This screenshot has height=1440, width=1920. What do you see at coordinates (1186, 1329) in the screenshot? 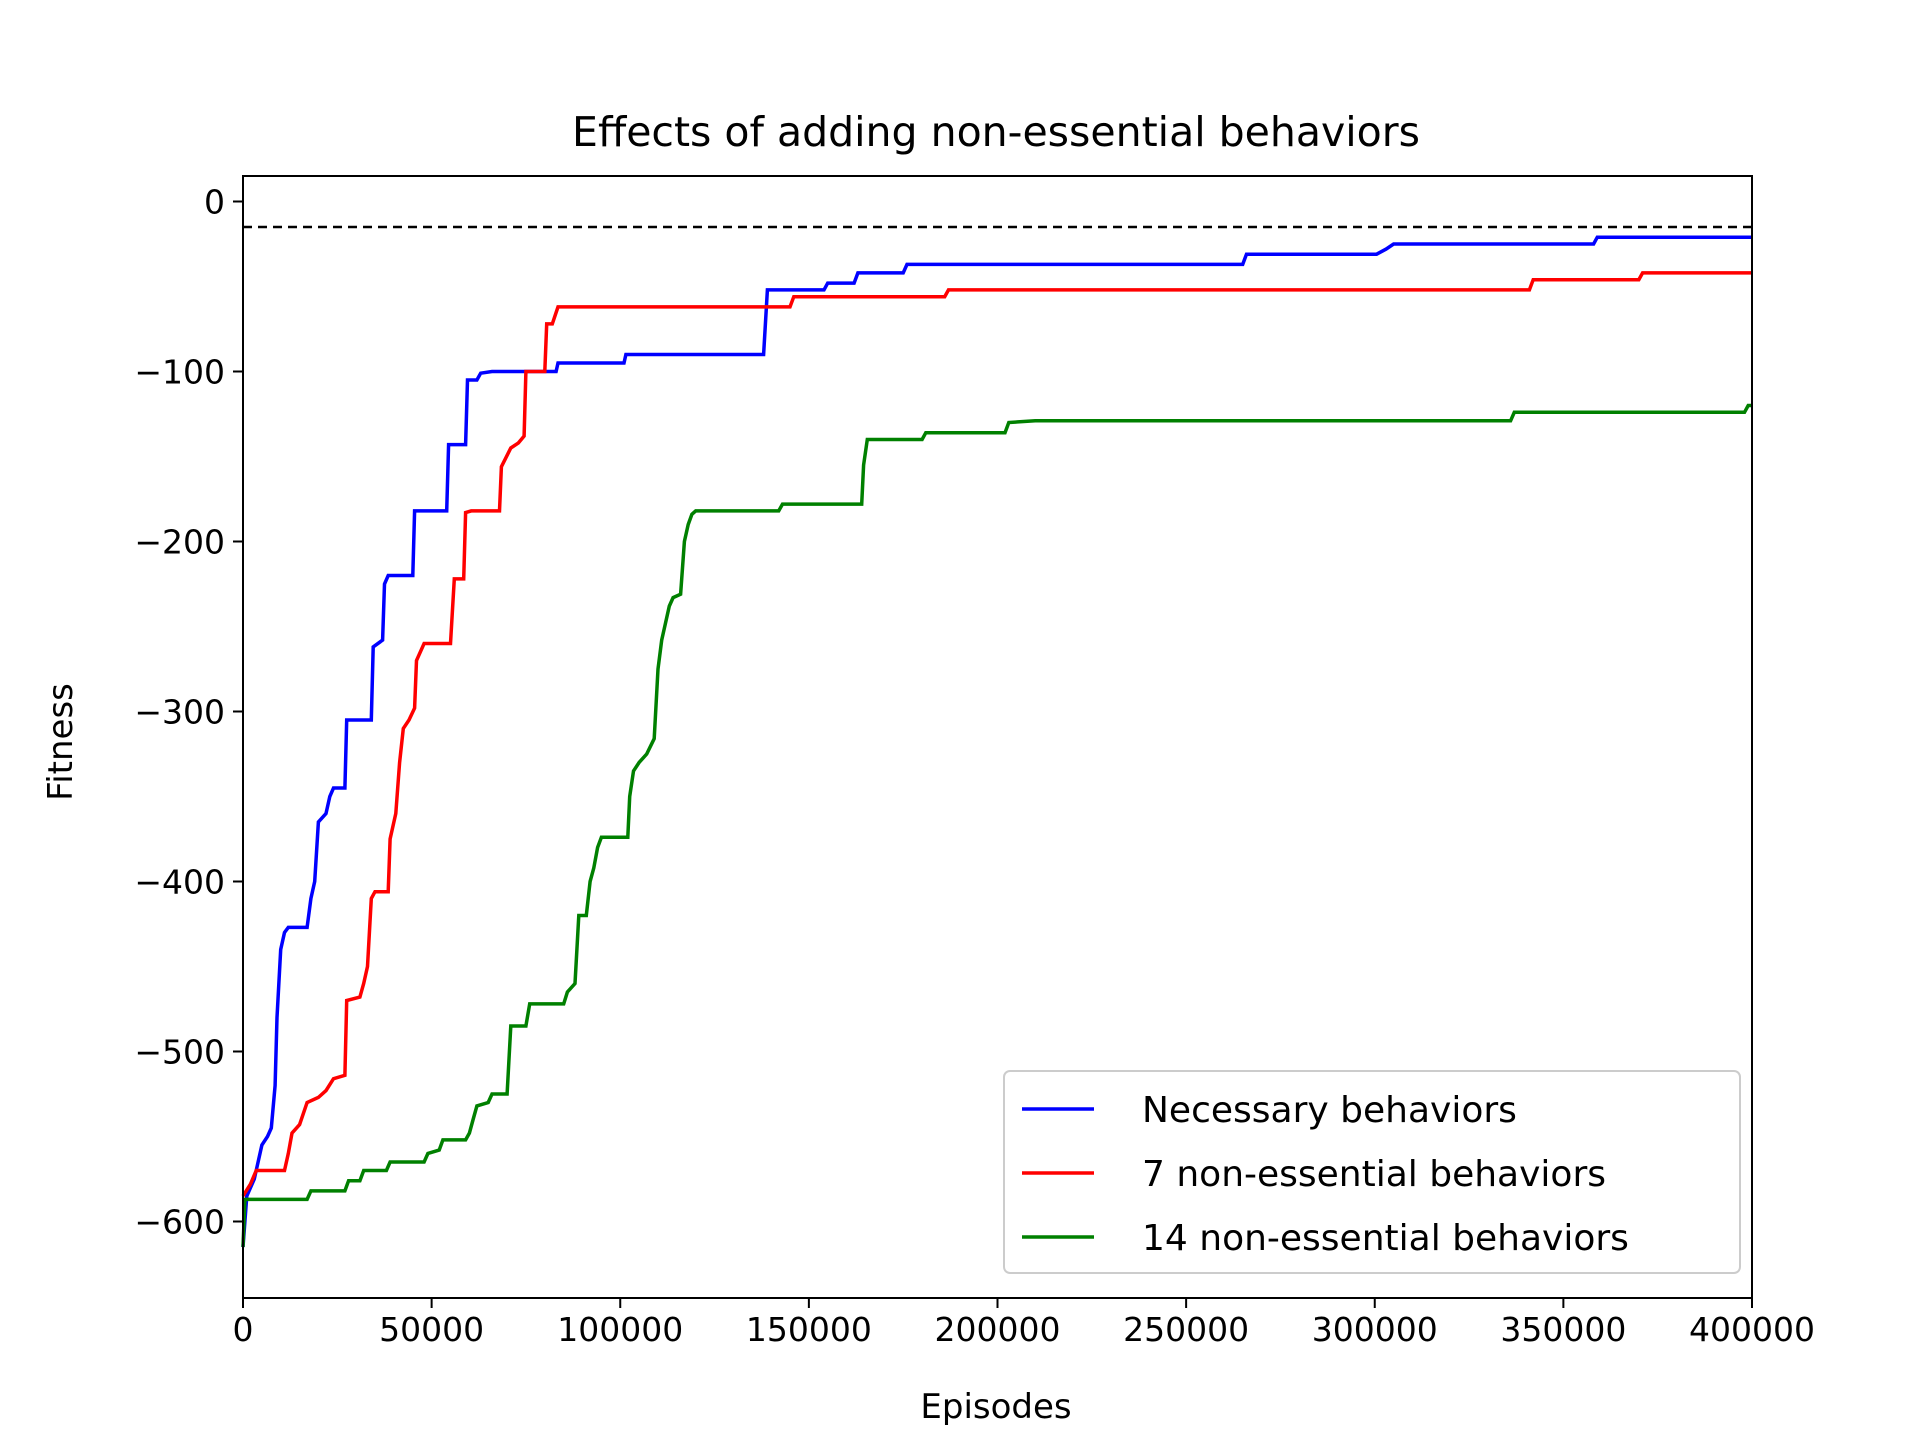
I see `x-tick-label: 250000` at bounding box center [1186, 1329].